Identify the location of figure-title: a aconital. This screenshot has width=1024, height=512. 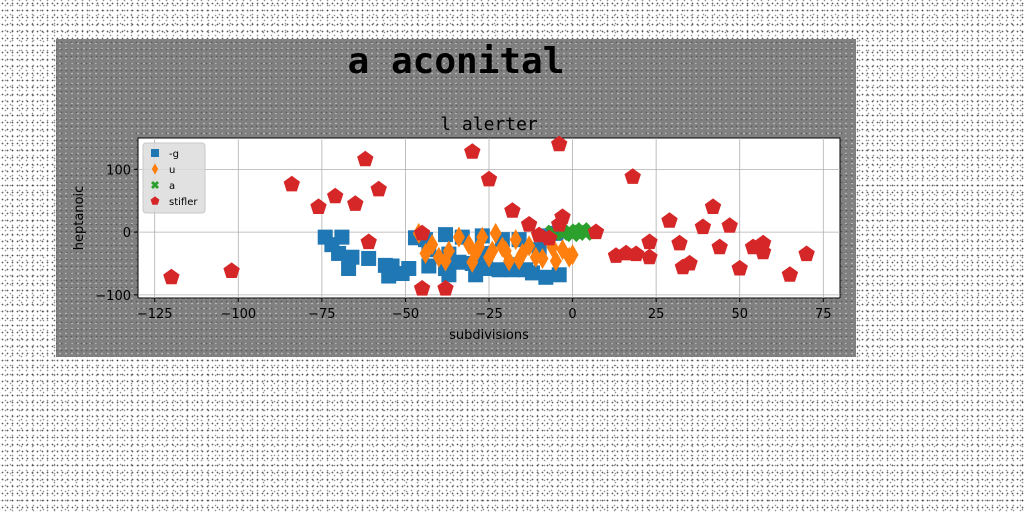
(456, 61).